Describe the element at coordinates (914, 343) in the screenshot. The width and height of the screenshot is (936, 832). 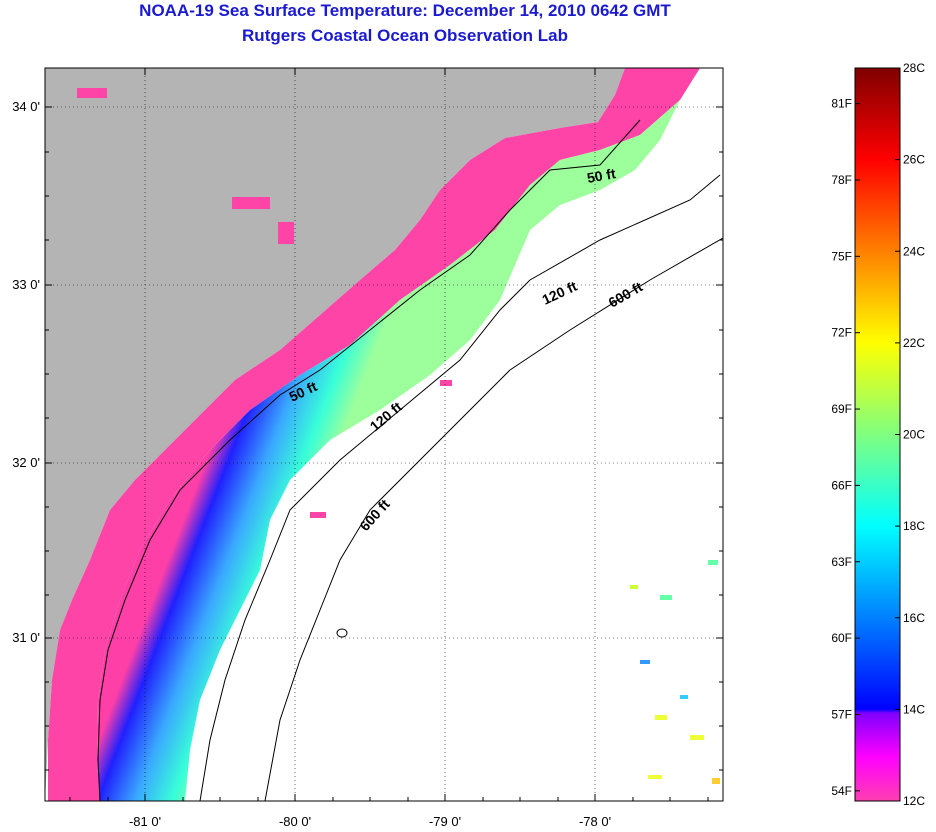
I see `colorbar-label-celsius: 22C` at that location.